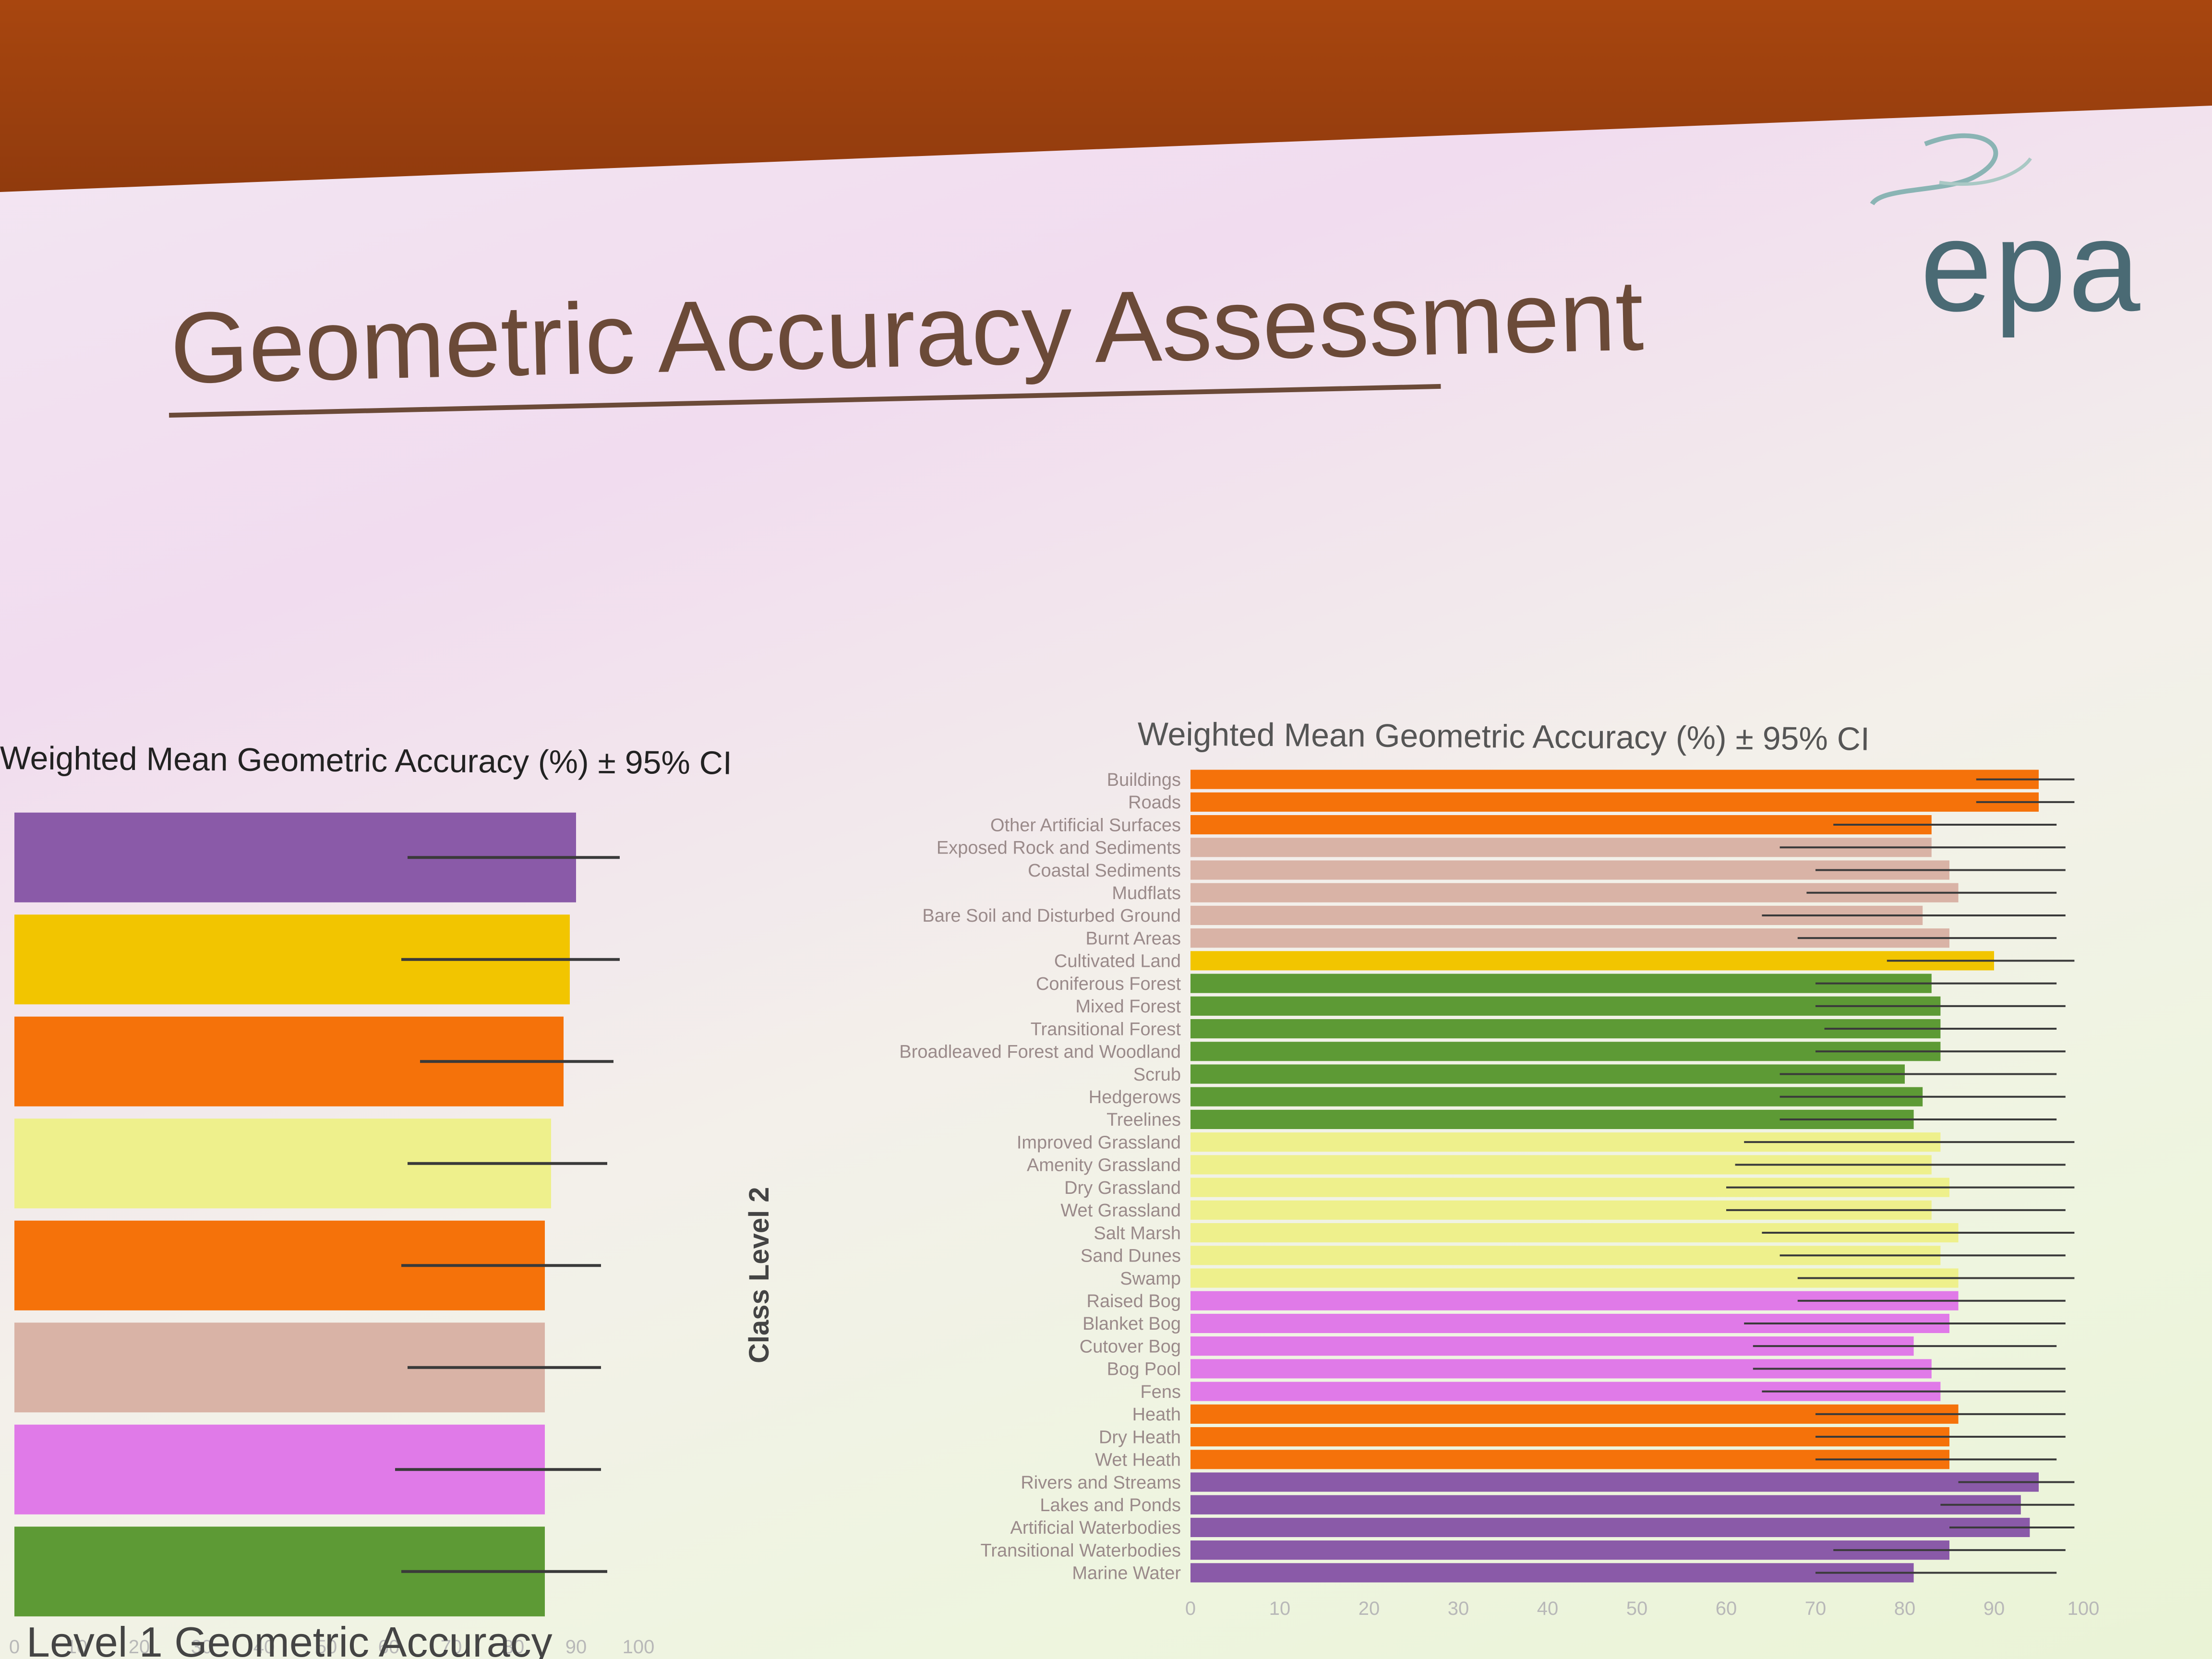 This screenshot has width=2212, height=1659. Describe the element at coordinates (1122, 1188) in the screenshot. I see `chart2-category-label: Dry Grassland` at that location.